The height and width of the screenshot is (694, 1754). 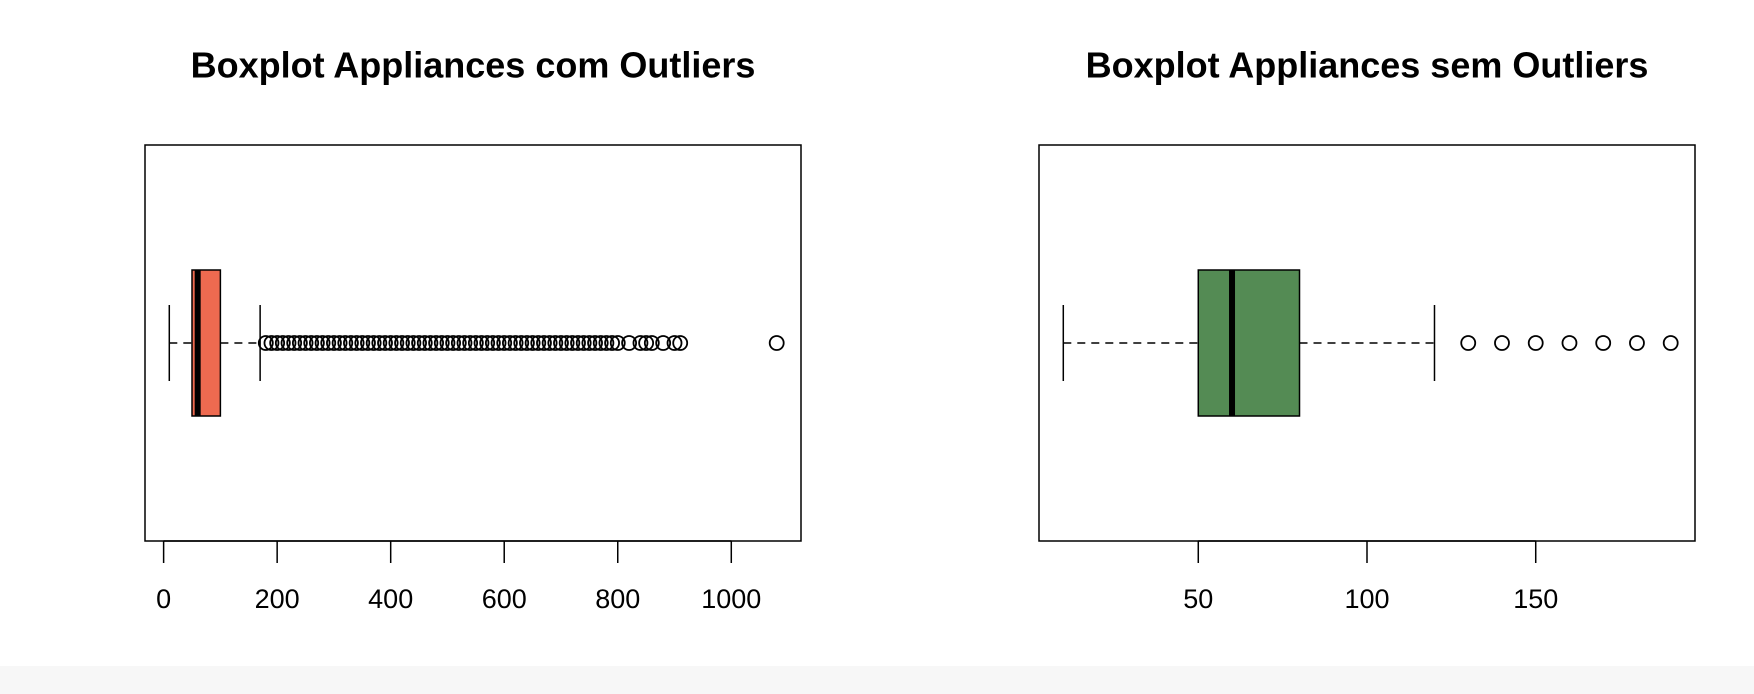 What do you see at coordinates (473, 65) in the screenshot?
I see `chart-title: Boxplot Appliances com Outliers` at bounding box center [473, 65].